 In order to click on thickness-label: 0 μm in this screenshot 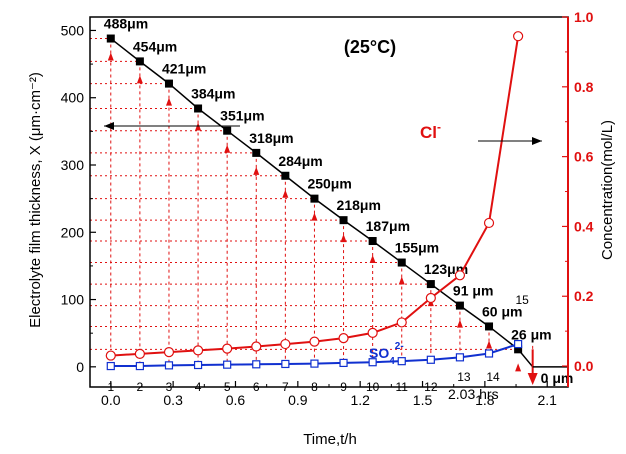, I will do `click(557, 378)`.